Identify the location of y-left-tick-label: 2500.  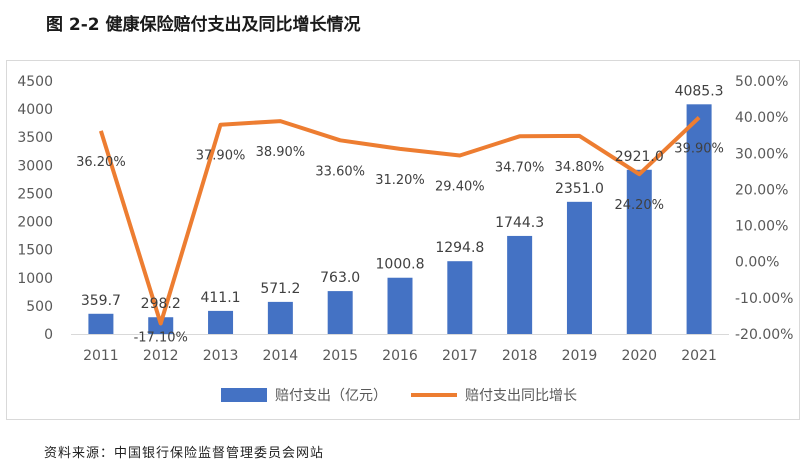
(35, 194).